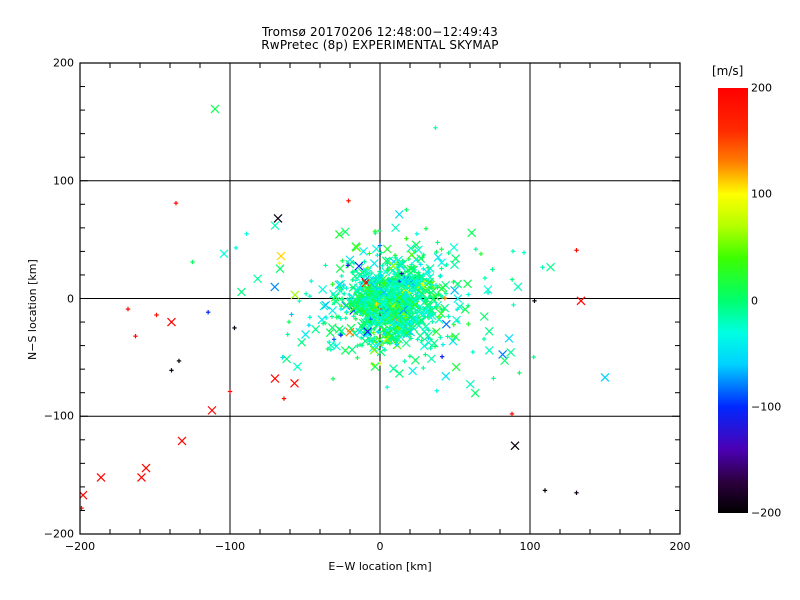 The image size is (800, 600). I want to click on y-axis-label: N−S location [km], so click(32, 309).